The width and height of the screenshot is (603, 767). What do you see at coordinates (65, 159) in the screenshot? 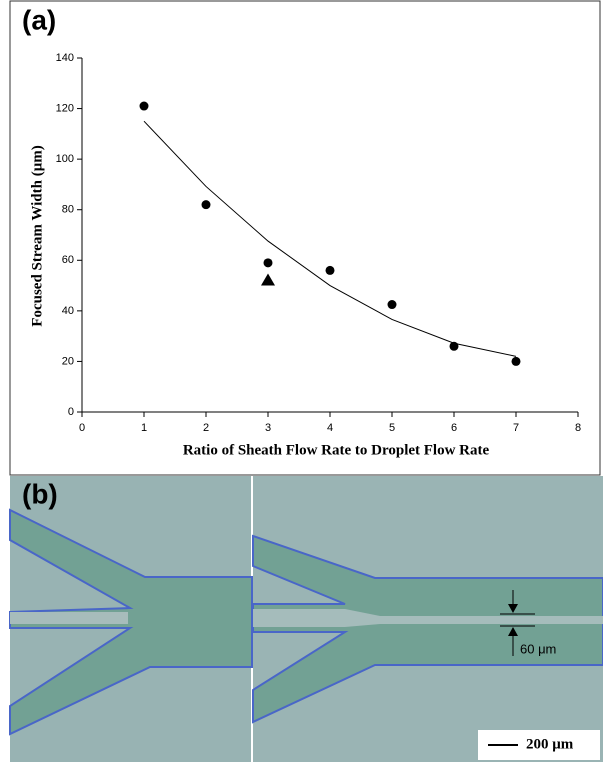
I see `y-tick-label: 100` at bounding box center [65, 159].